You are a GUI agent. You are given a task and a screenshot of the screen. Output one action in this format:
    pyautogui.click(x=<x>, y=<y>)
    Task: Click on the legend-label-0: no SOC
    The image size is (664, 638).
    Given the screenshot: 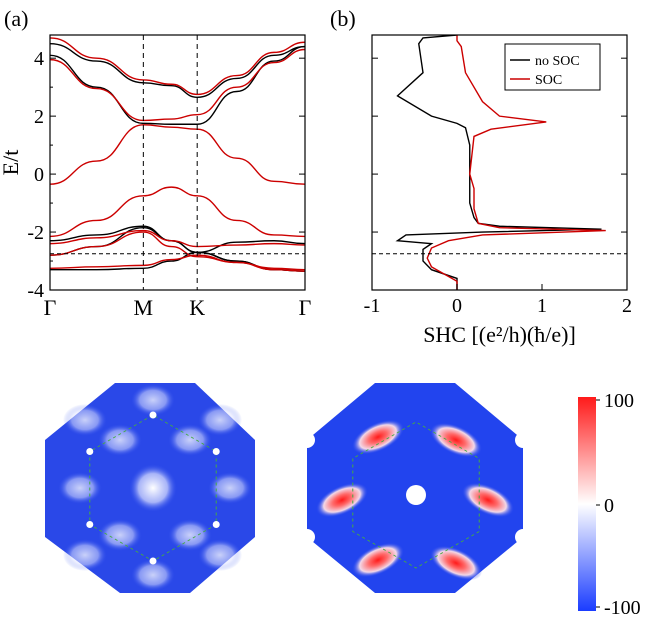 What is the action you would take?
    pyautogui.click(x=557, y=61)
    